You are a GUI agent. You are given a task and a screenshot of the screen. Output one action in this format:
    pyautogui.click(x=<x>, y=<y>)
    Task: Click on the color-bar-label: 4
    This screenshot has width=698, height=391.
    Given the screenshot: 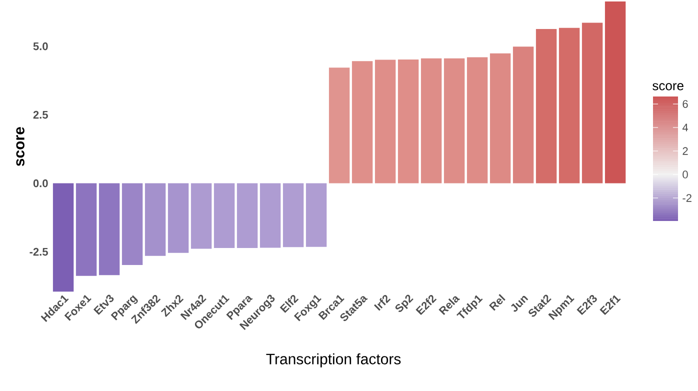 What is the action you would take?
    pyautogui.click(x=685, y=128)
    